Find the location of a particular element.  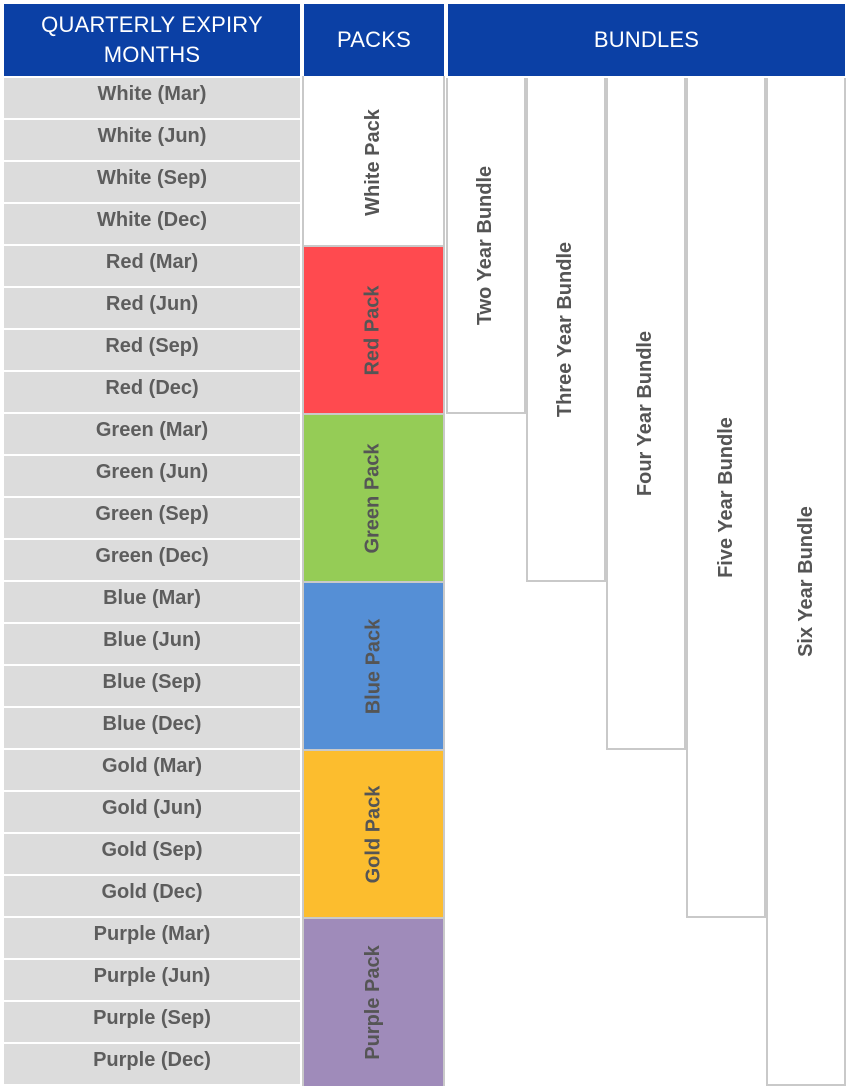

month-cell: Blue (Sep) is located at coordinates (152, 686).